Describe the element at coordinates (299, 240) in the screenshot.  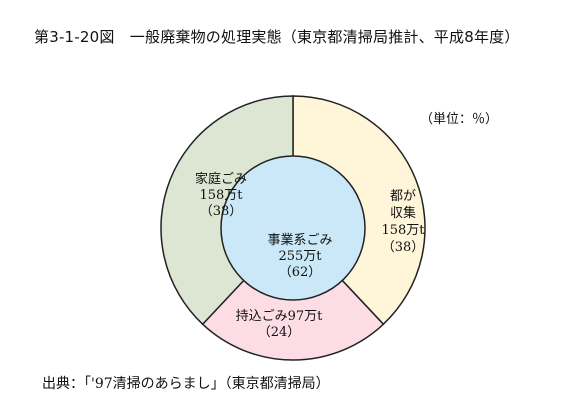
I see `label-business-waste-line: 事業系ごみ` at that location.